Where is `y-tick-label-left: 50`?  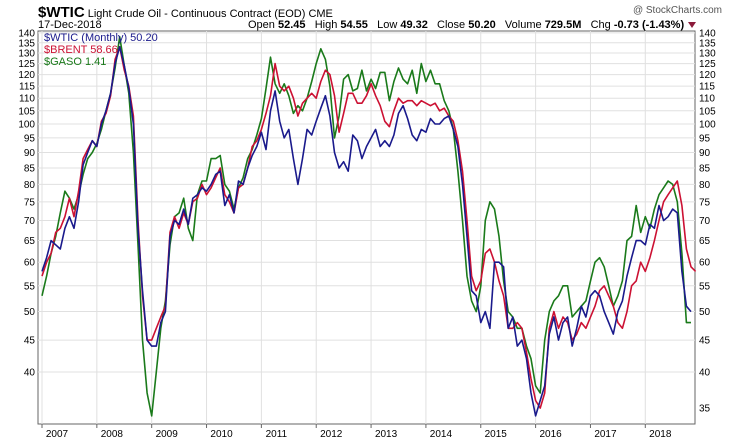 y-tick-label-left: 50 is located at coordinates (30, 312).